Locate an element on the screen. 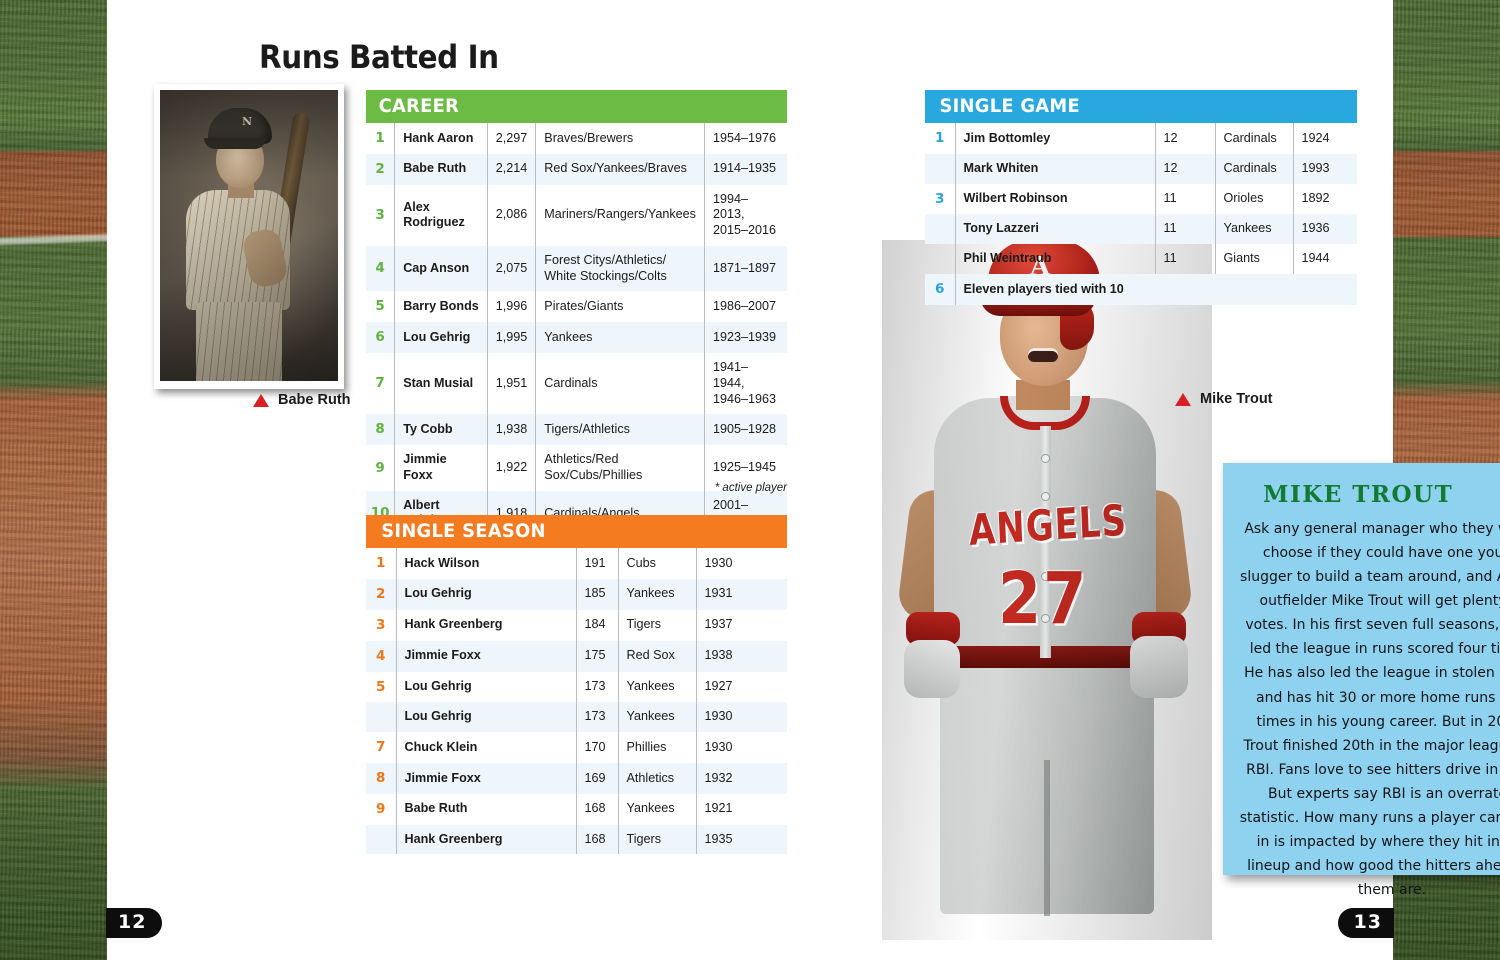 Image resolution: width=1500 pixels, height=960 pixels. row-player-name: Cap Anson is located at coordinates (441, 268).